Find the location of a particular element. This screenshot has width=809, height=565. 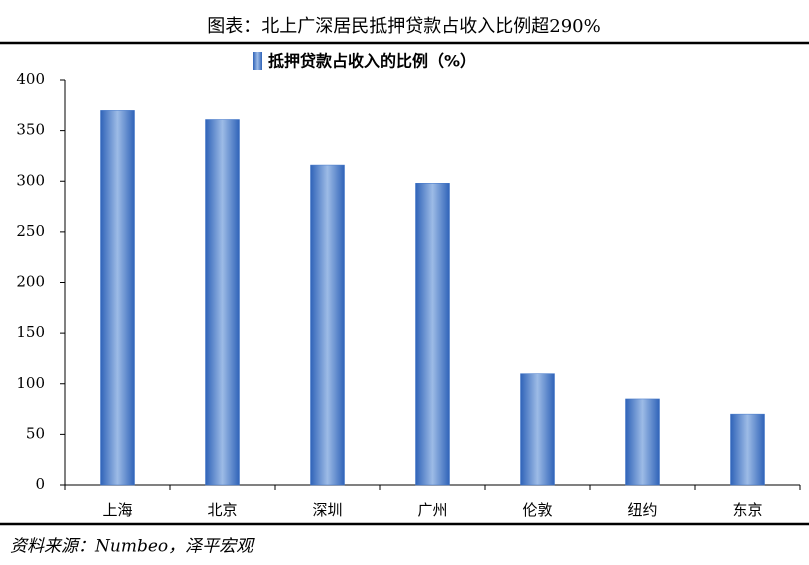

x-tick-label: 深圳 is located at coordinates (327, 510).